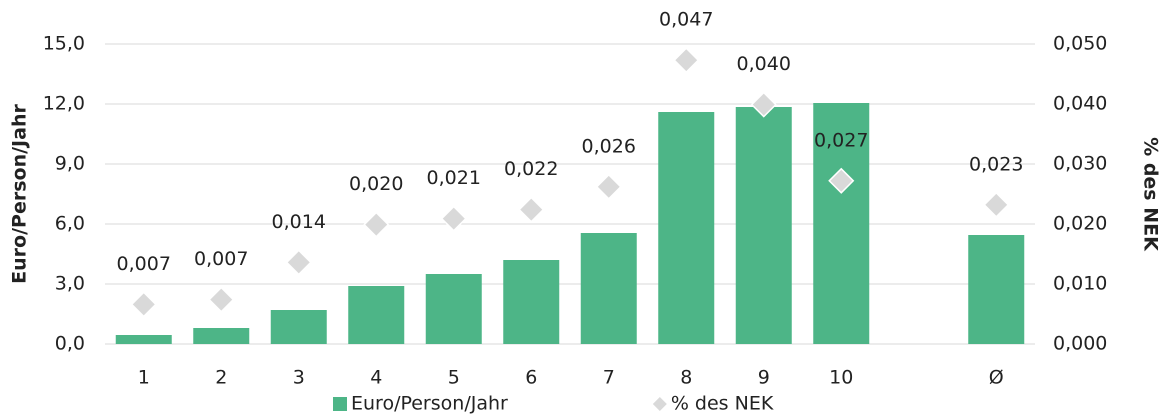 The width and height of the screenshot is (1169, 416). Describe the element at coordinates (221, 378) in the screenshot. I see `x-tick-label: 2` at that location.